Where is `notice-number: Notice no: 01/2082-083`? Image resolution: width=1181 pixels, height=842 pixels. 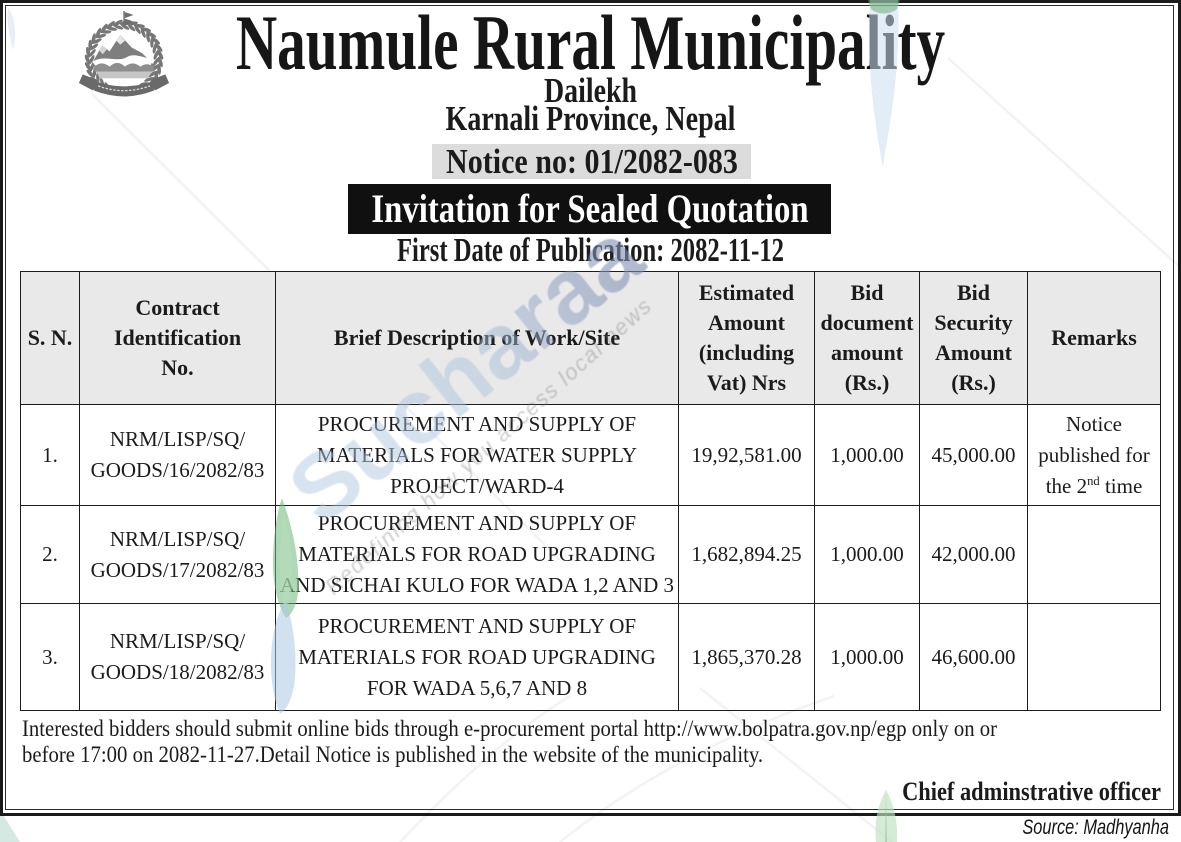 notice-number: Notice no: 01/2082-083 is located at coordinates (591, 161).